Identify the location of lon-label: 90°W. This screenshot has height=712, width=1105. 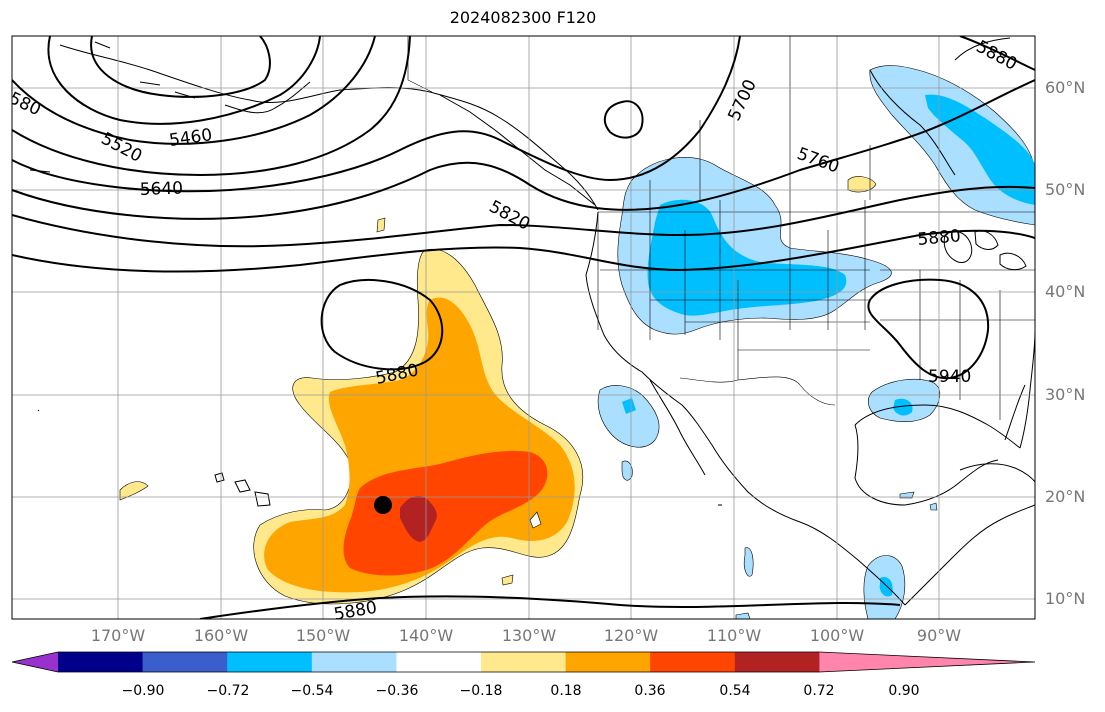
(939, 635).